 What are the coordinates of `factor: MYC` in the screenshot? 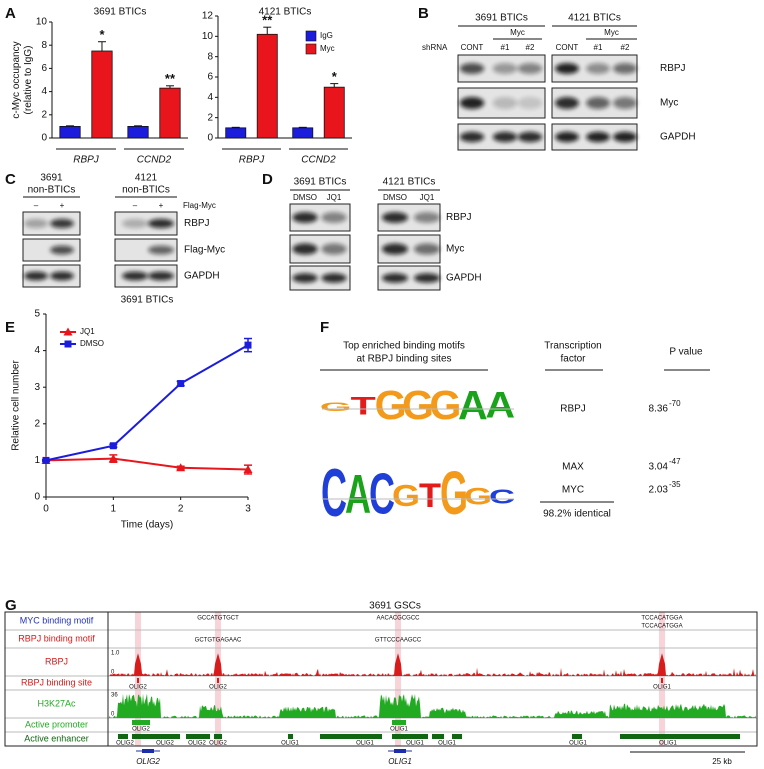 It's located at (573, 490).